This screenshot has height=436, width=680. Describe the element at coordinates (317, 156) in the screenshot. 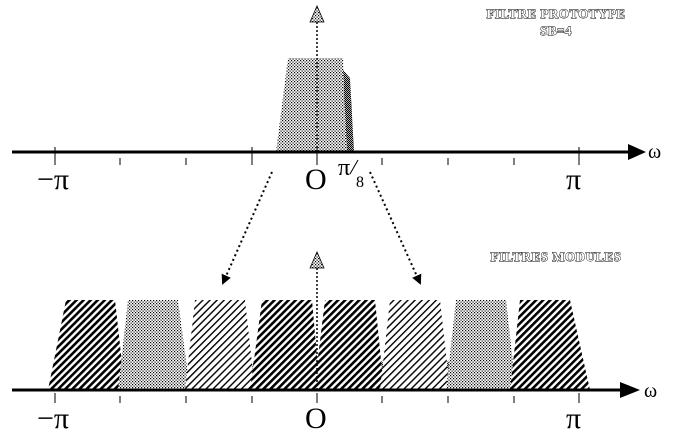

I see `top-axis-ticks` at that location.